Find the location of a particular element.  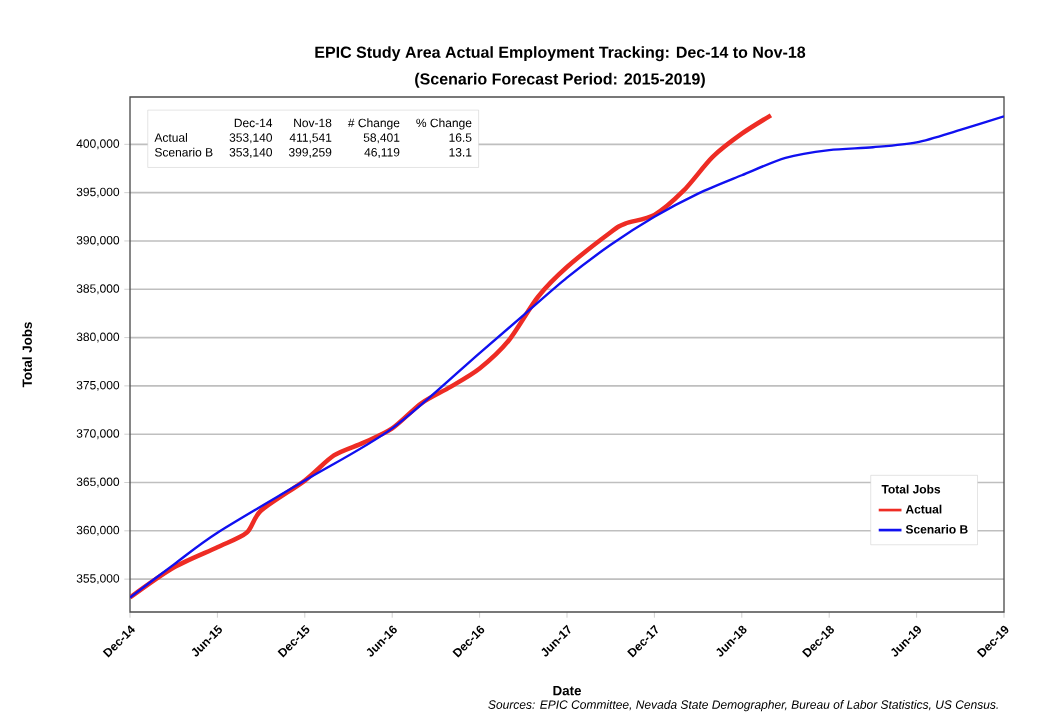

y-axis-title: Total Jobs is located at coordinates (27, 355).